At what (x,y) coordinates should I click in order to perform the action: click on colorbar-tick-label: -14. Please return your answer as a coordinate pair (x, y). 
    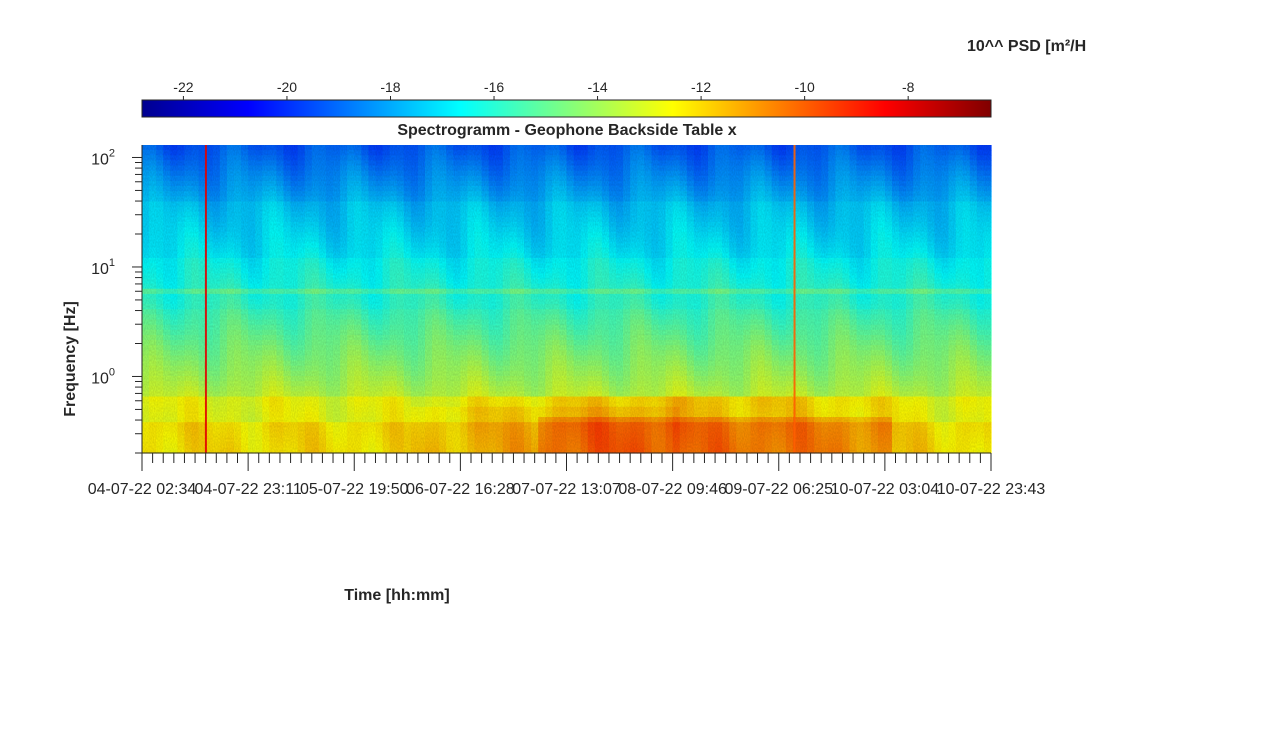
    Looking at the image, I should click on (597, 87).